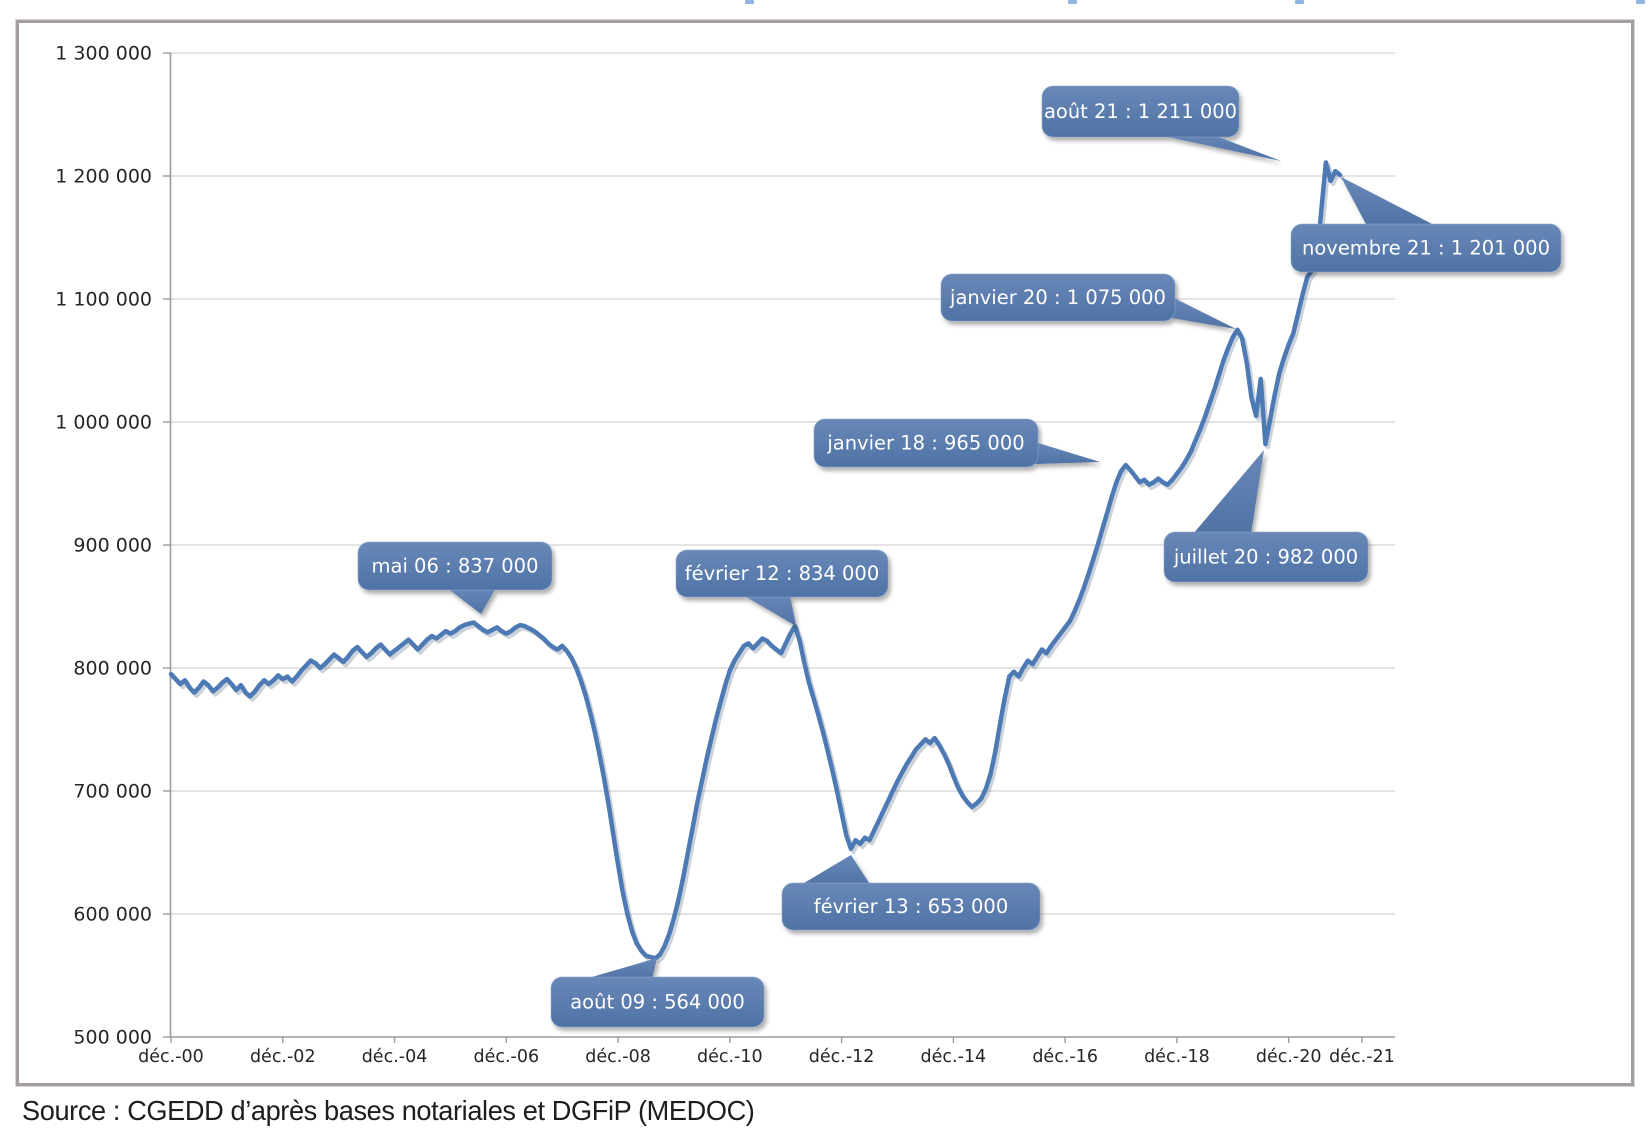  What do you see at coordinates (1289, 1057) in the screenshot?
I see `x-axis-label: déc.-20` at bounding box center [1289, 1057].